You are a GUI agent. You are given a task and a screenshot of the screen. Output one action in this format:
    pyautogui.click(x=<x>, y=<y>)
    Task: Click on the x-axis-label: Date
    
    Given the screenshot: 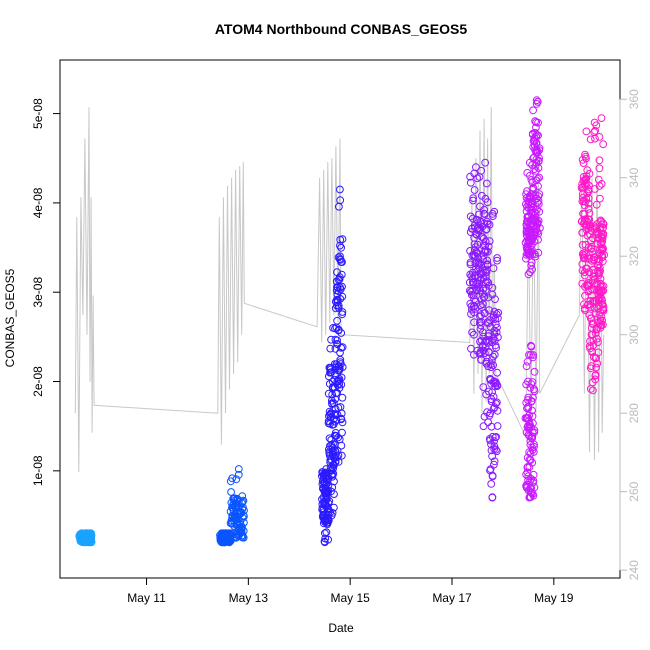 What is the action you would take?
    pyautogui.click(x=341, y=628)
    